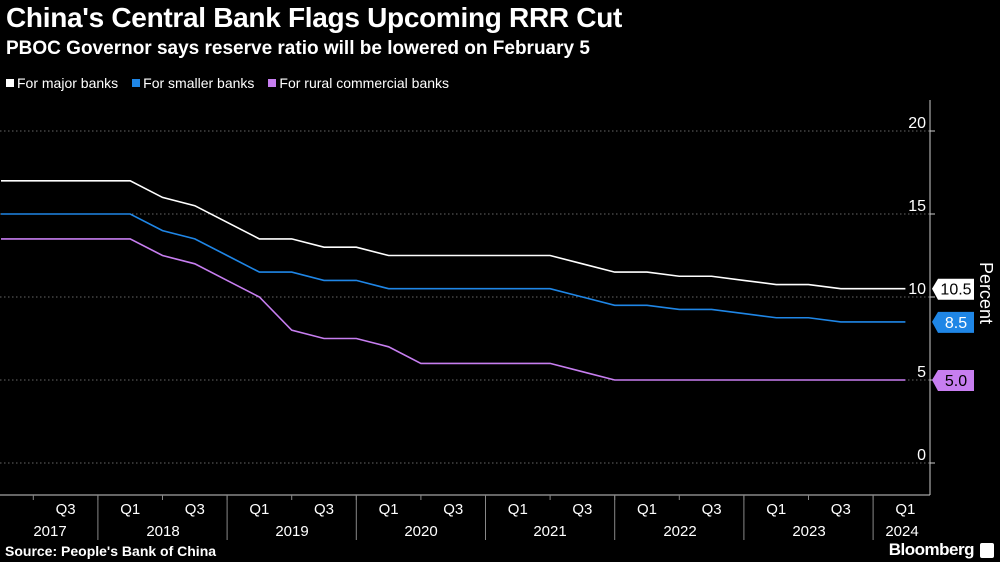  I want to click on year-label: 2021, so click(549, 531).